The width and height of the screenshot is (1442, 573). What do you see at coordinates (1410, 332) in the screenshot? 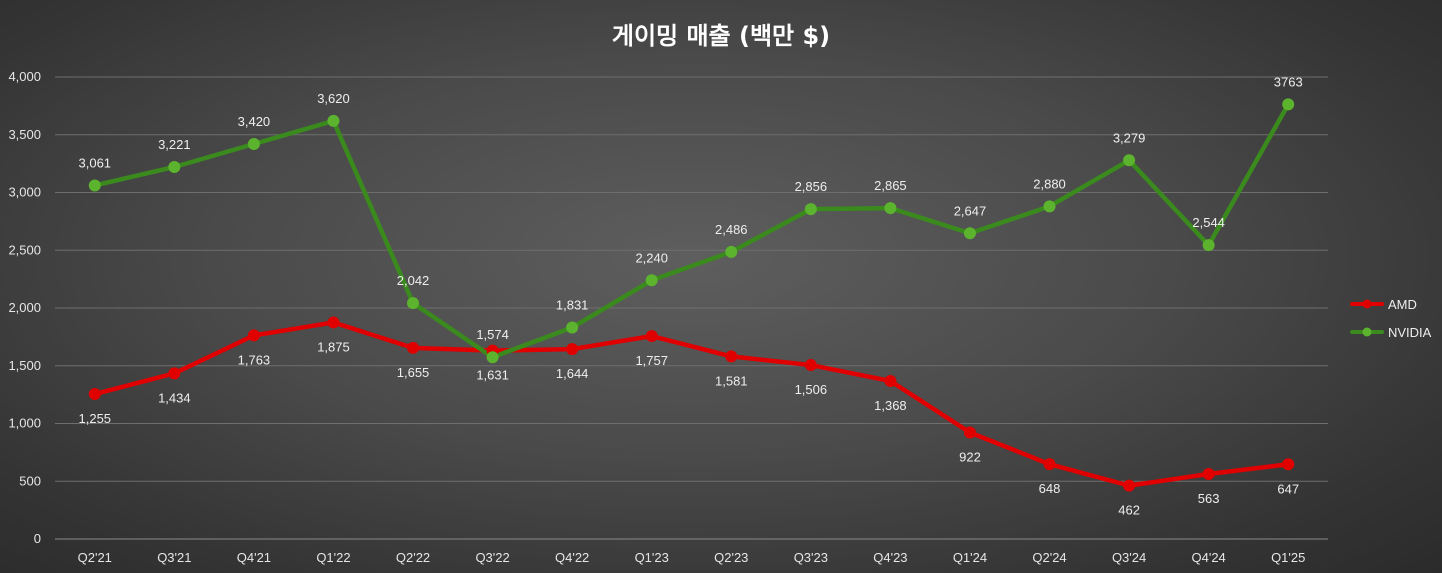
I see `legend-label-nvidia: NVIDIA` at bounding box center [1410, 332].